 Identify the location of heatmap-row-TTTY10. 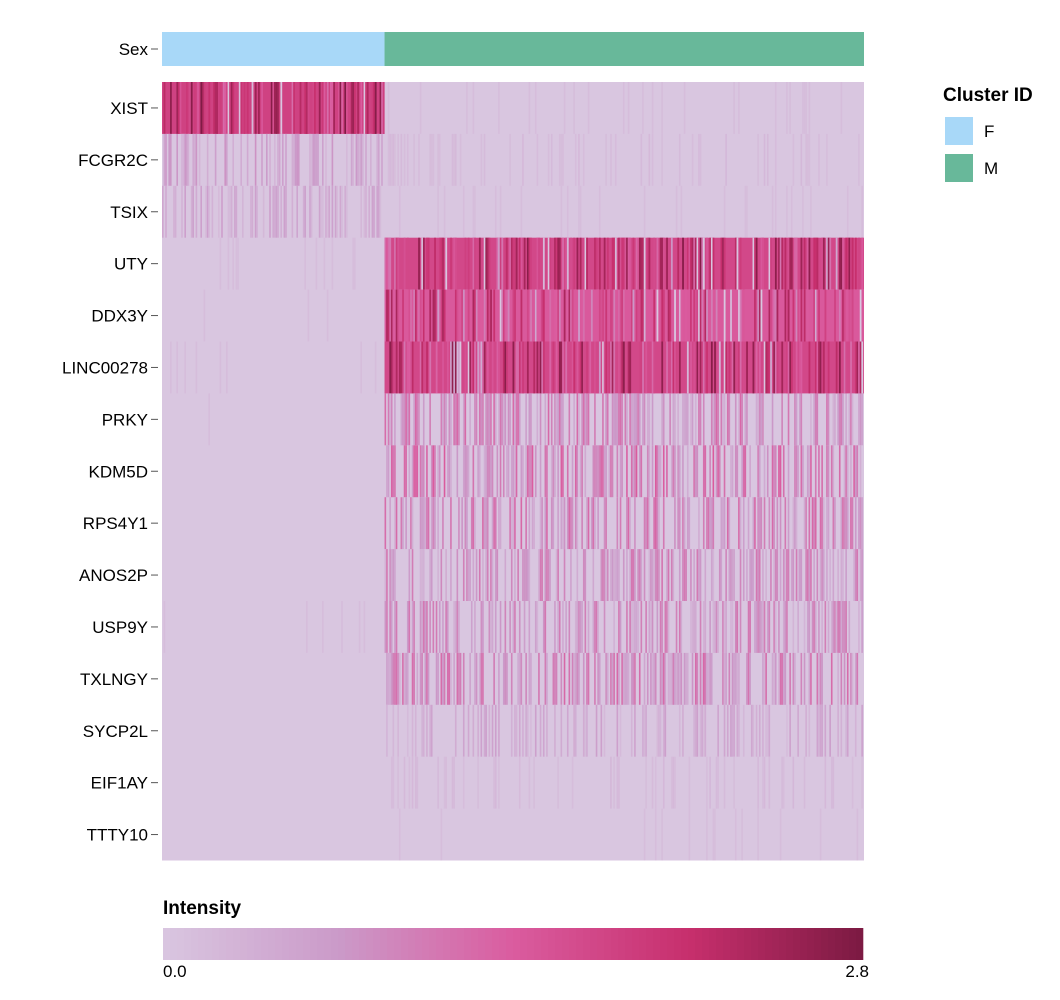
(628, 834).